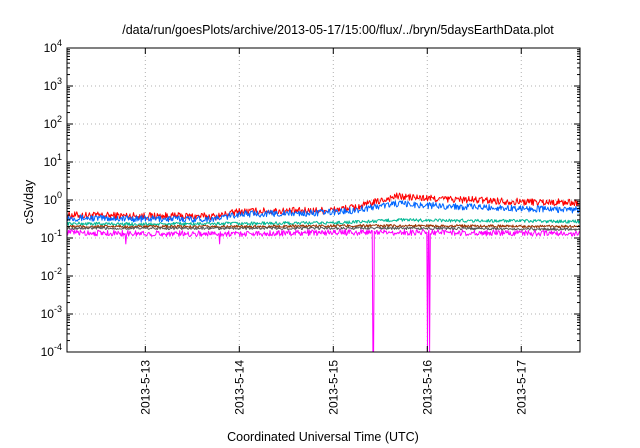 The width and height of the screenshot is (640, 448). What do you see at coordinates (51, 274) in the screenshot?
I see `y-tick-label: 10⁻²` at bounding box center [51, 274].